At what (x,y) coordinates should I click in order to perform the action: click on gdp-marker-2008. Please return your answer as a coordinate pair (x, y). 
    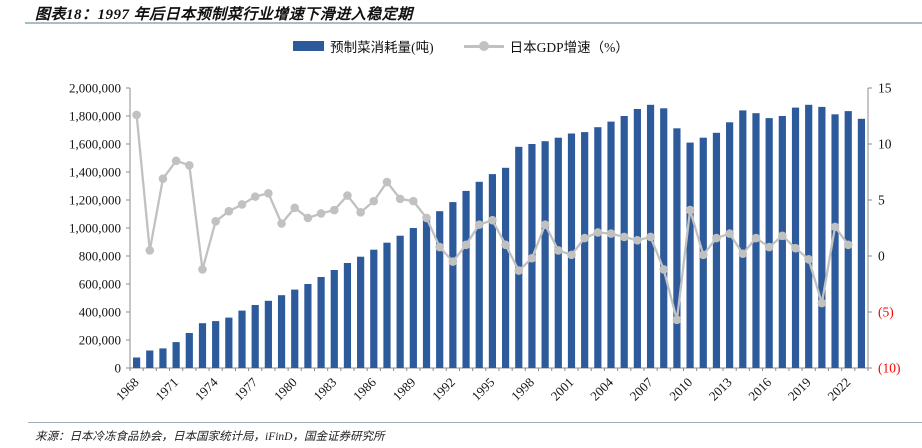
    Looking at the image, I should click on (664, 269).